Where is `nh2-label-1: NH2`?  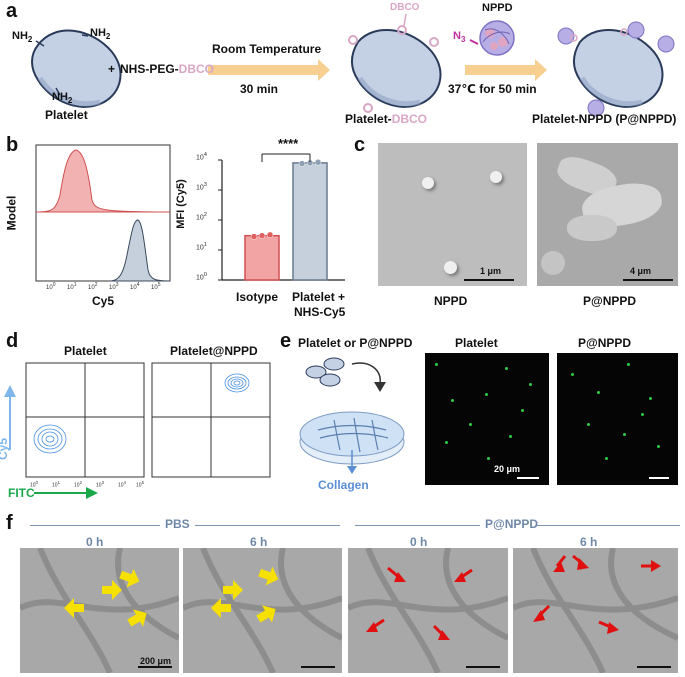 nh2-label-1: NH2 is located at coordinates (22, 37).